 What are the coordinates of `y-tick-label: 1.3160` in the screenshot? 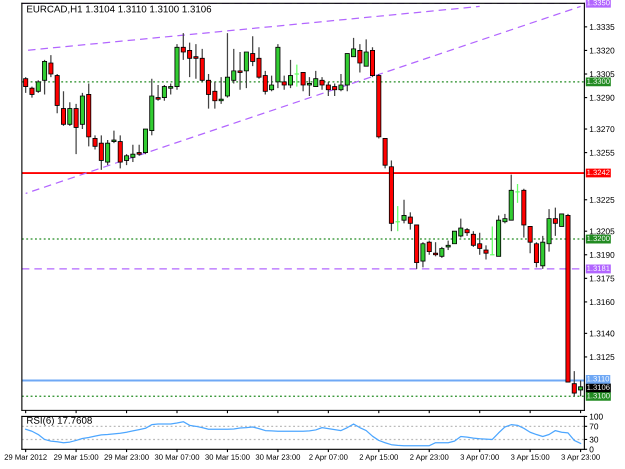 It's located at (602, 302).